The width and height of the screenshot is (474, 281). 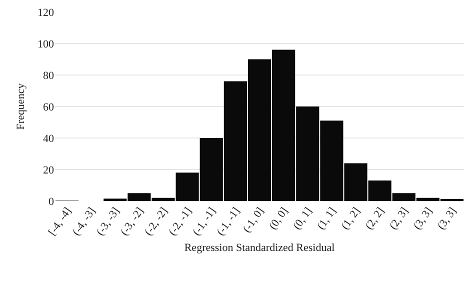 What do you see at coordinates (60, 221) in the screenshot?
I see `x-tick-label: [-4, -4]` at bounding box center [60, 221].